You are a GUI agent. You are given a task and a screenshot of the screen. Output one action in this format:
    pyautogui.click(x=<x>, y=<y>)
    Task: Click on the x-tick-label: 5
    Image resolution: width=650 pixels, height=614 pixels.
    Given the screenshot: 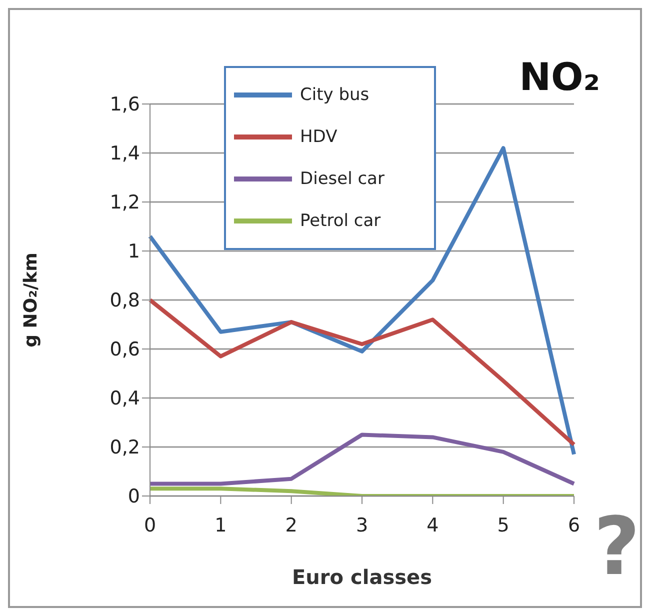 What is the action you would take?
    pyautogui.click(x=503, y=525)
    